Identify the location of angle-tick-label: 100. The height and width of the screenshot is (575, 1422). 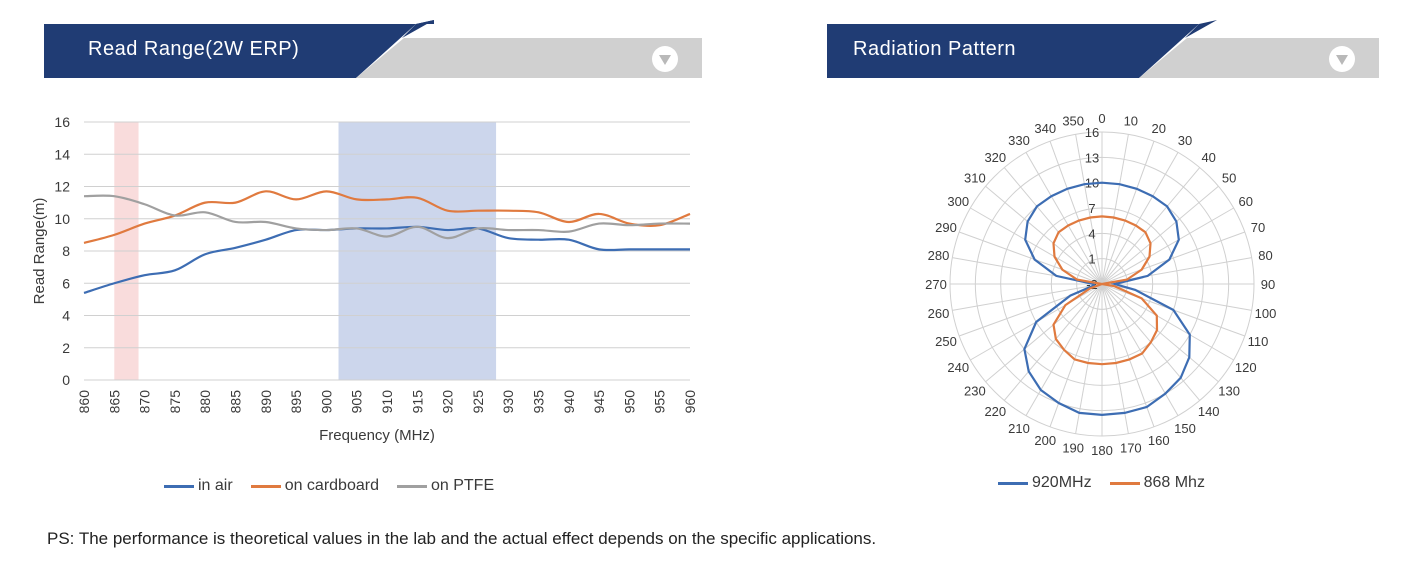
(1266, 313).